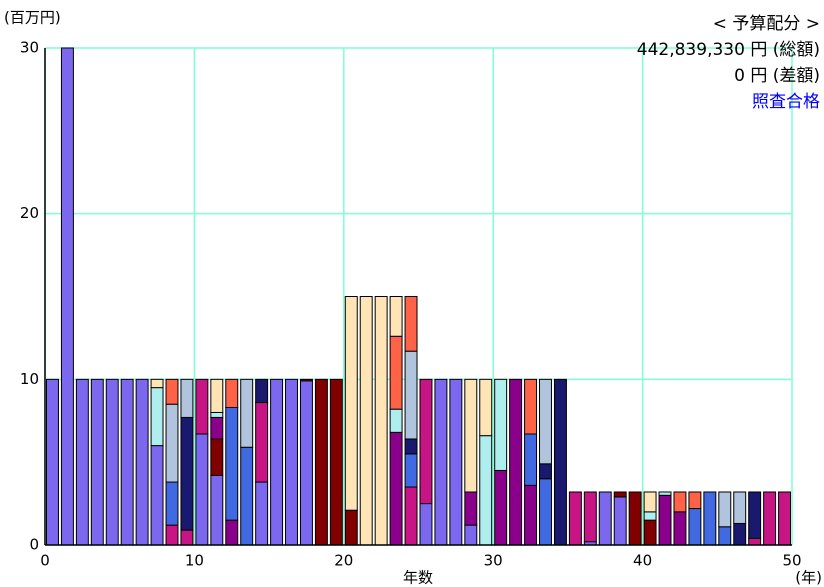 The image size is (824, 587). What do you see at coordinates (29, 213) in the screenshot?
I see `y-tick-label: 20` at bounding box center [29, 213].